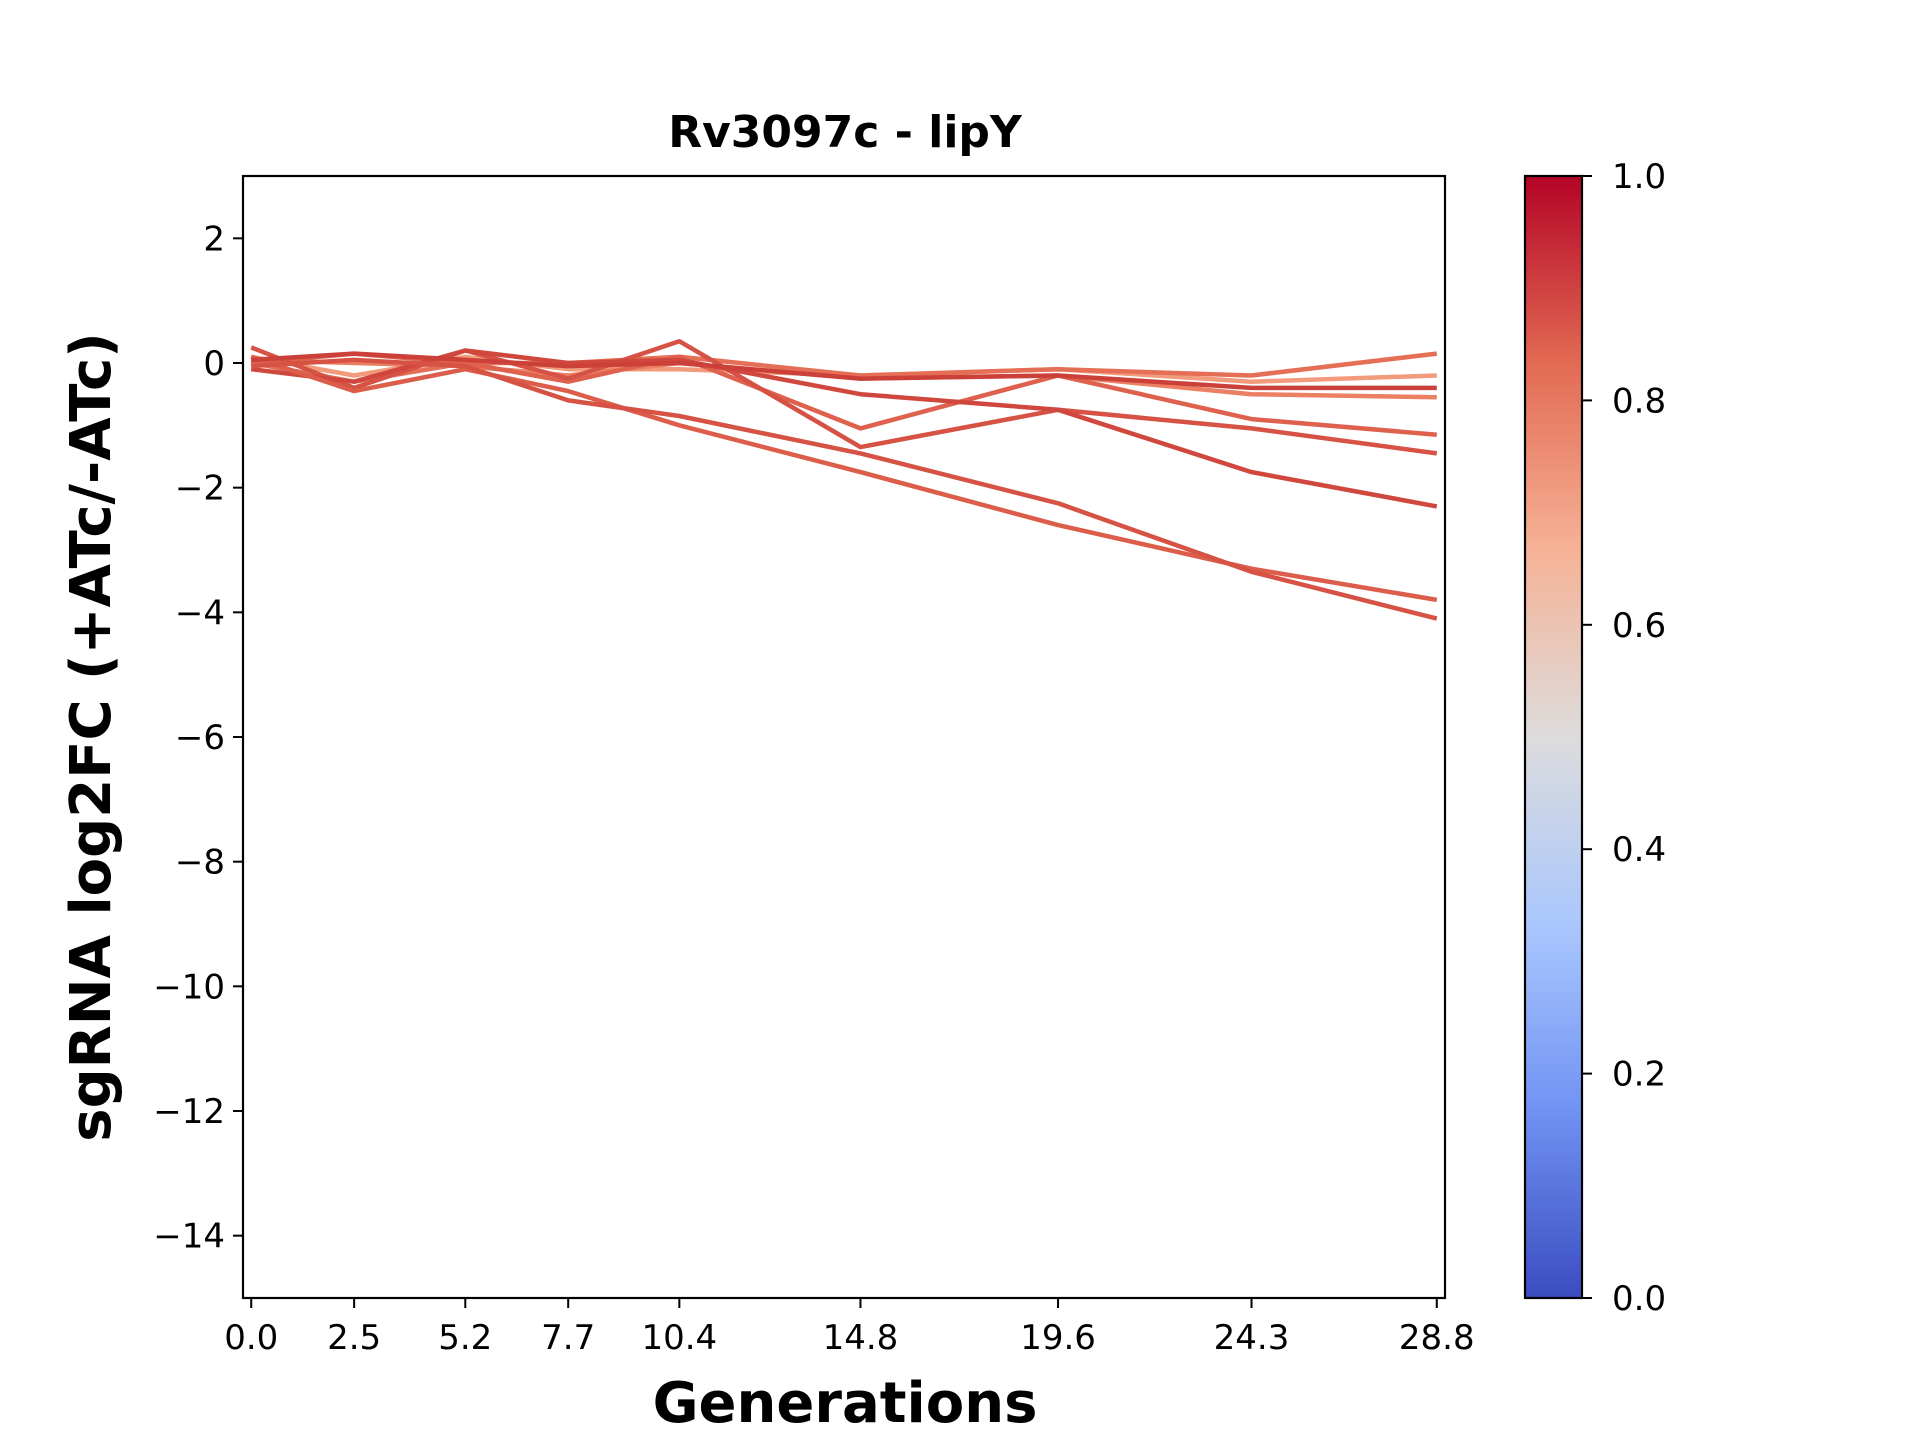 The height and width of the screenshot is (1440, 1920). What do you see at coordinates (465, 1338) in the screenshot?
I see `x-tick-label: 5.2` at bounding box center [465, 1338].